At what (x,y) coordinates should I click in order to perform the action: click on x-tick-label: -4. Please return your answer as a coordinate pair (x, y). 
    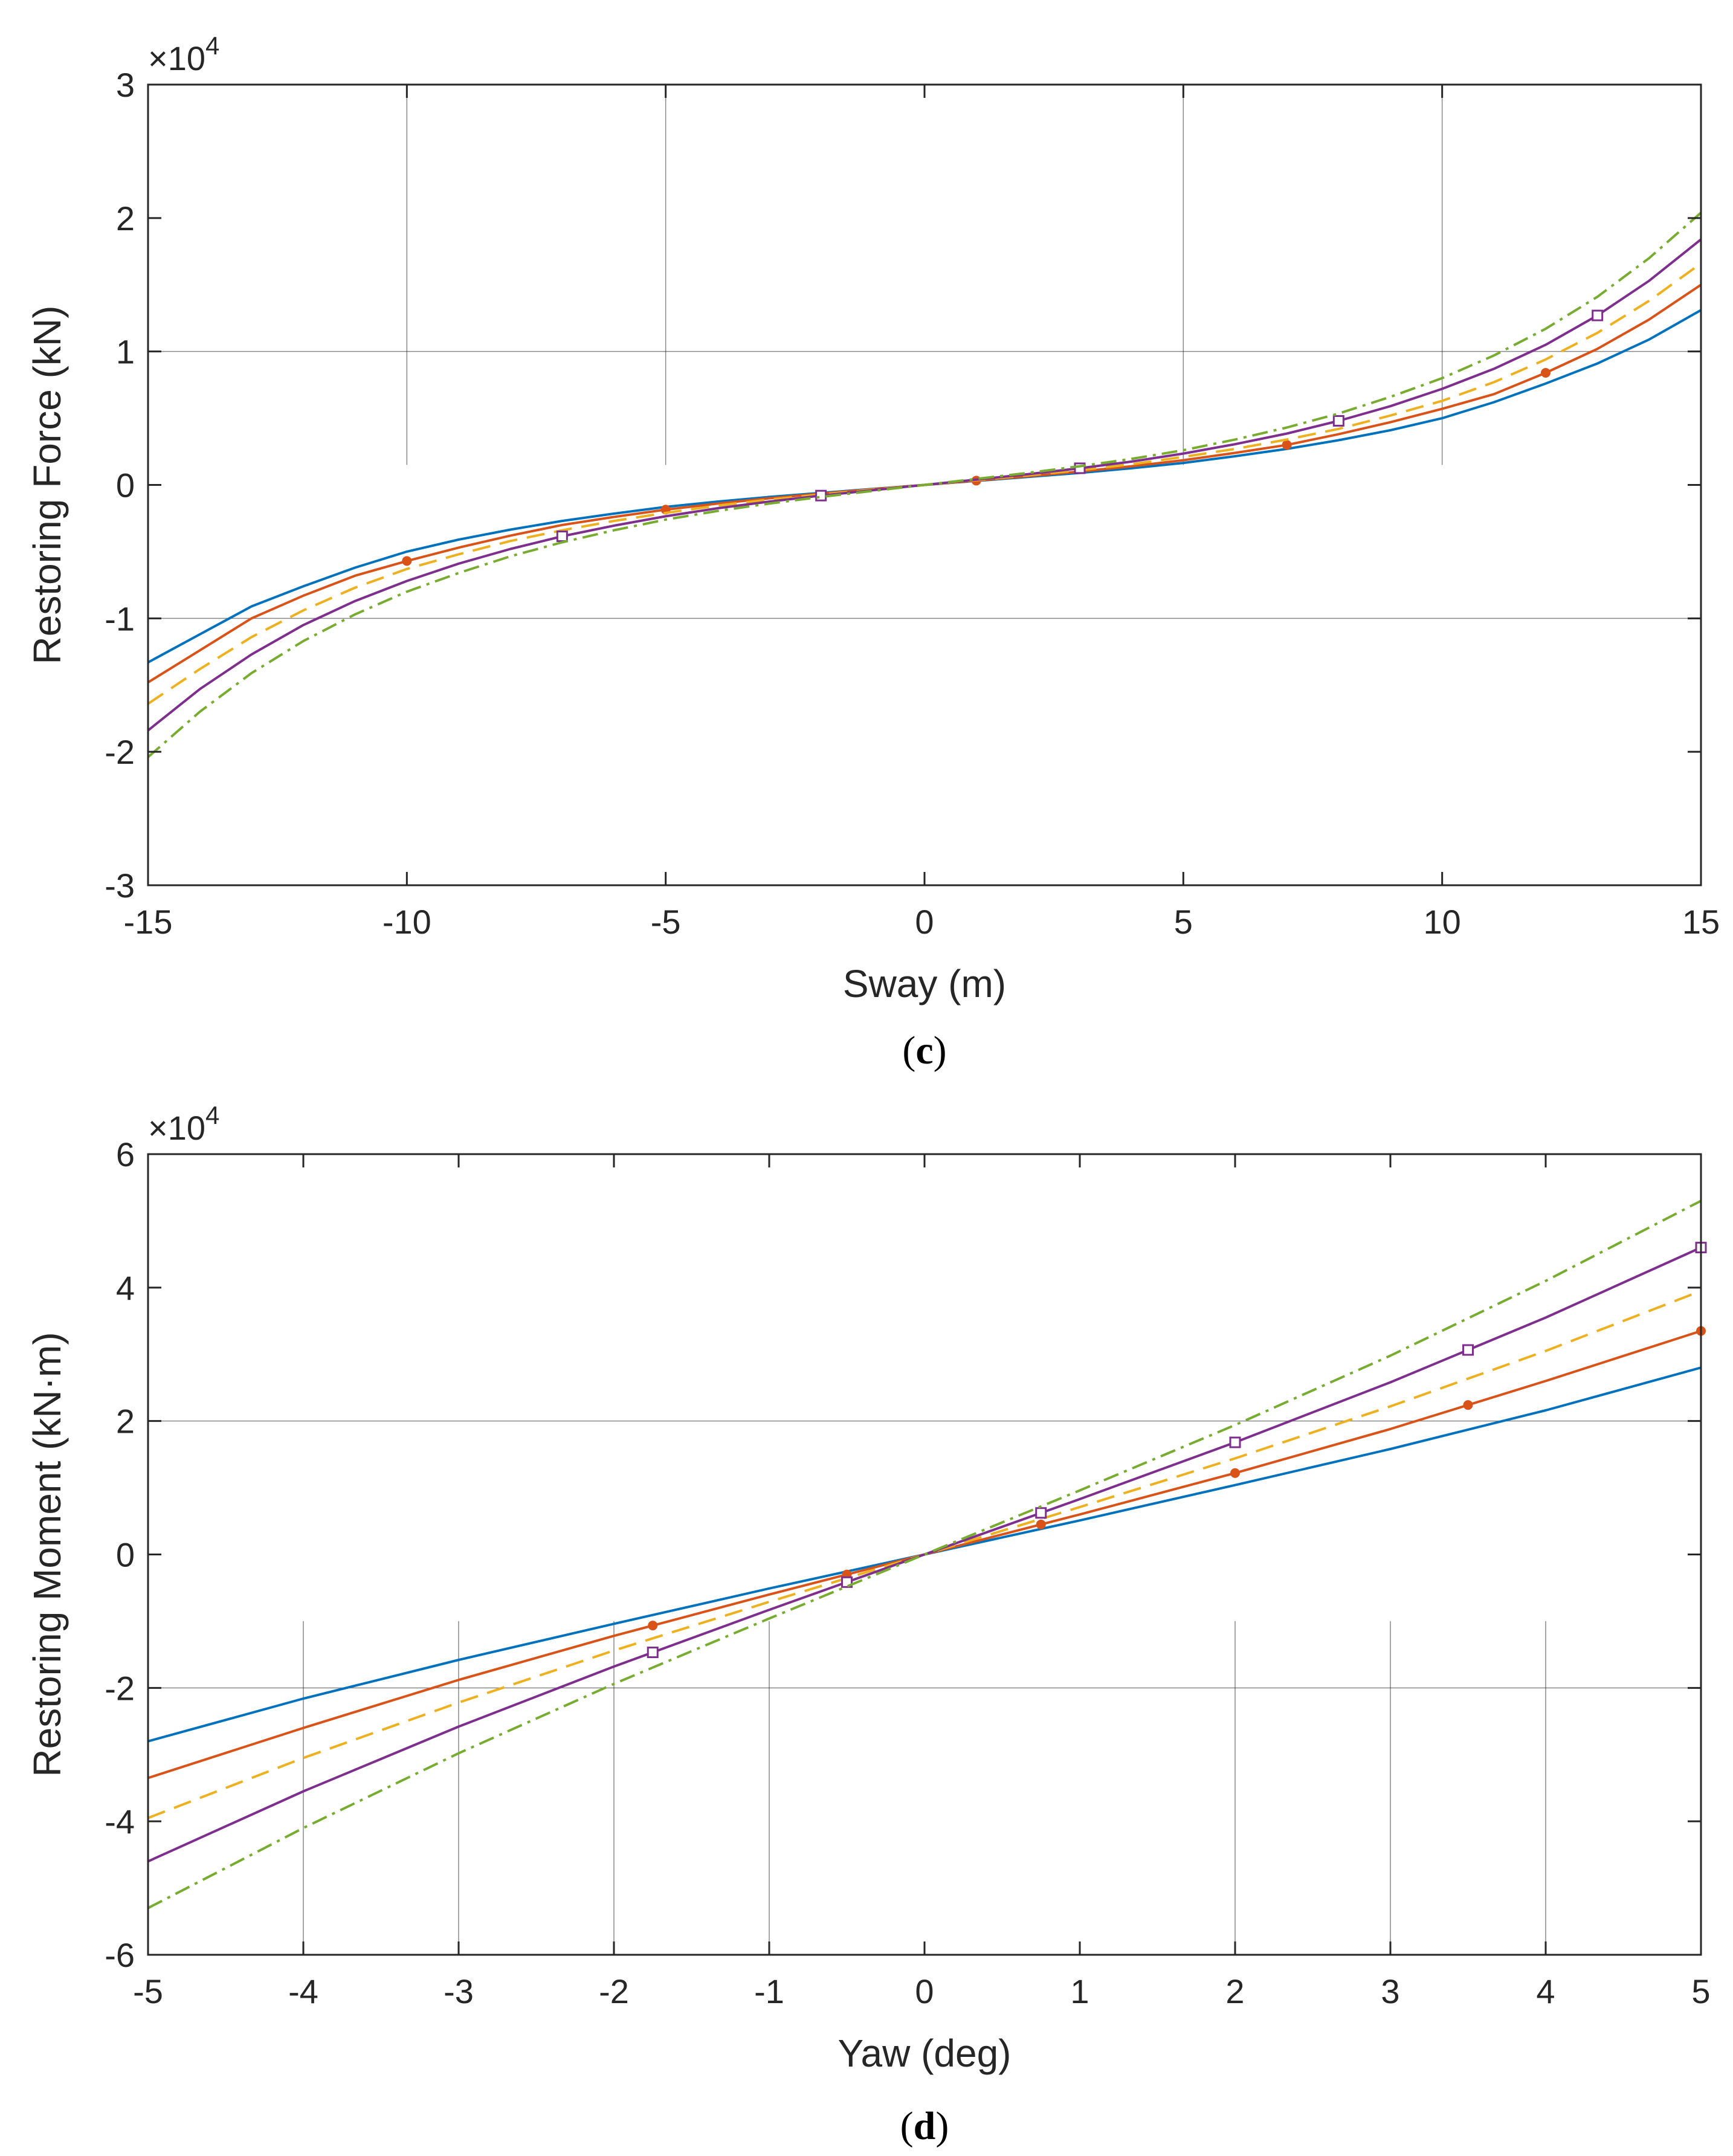
    Looking at the image, I should click on (303, 1991).